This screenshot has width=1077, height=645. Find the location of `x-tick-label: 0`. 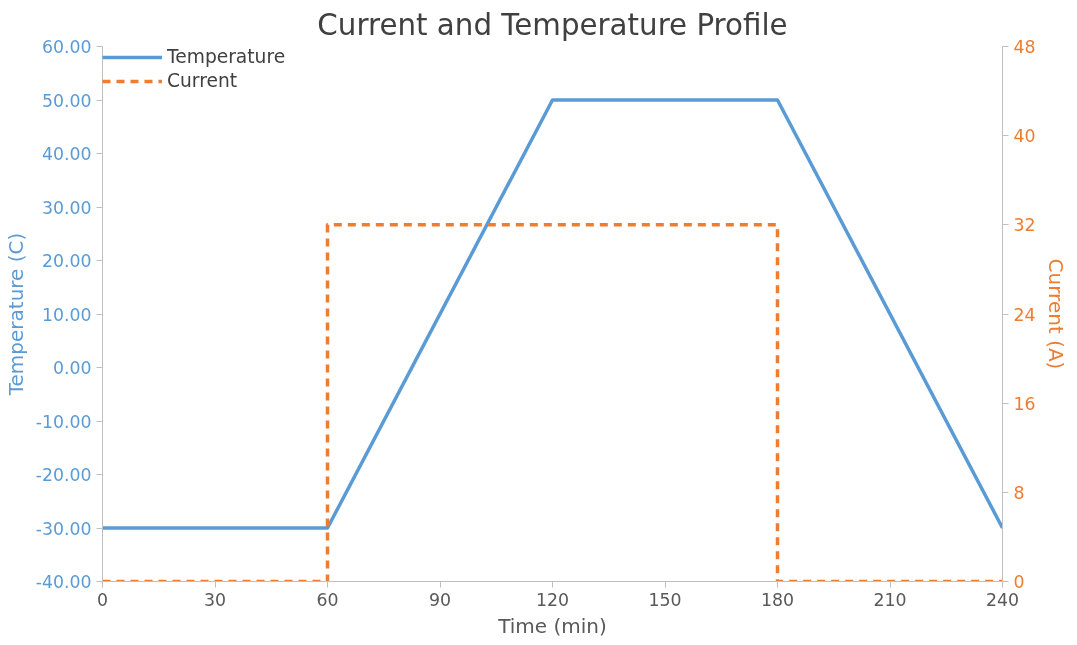

x-tick-label: 0 is located at coordinates (102, 599).